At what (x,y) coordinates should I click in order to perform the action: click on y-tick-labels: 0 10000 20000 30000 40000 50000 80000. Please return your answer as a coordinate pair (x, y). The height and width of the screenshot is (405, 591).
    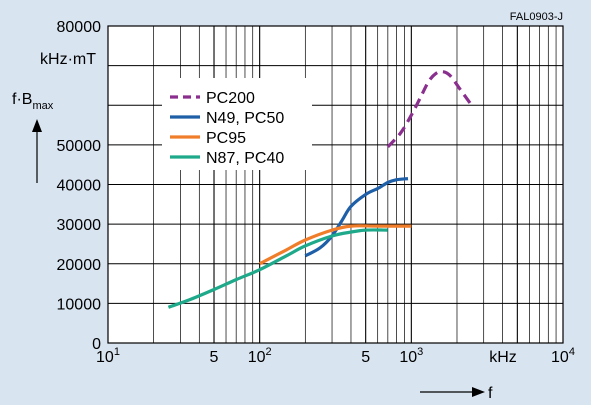
    Looking at the image, I should click on (79, 186).